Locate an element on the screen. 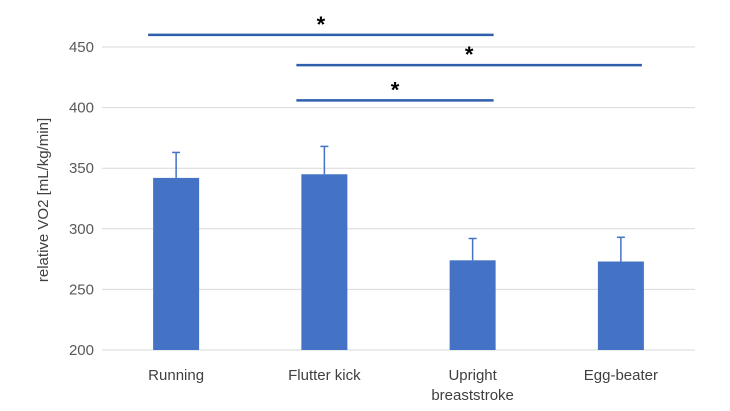  significance-markers: * * * is located at coordinates (395, 57).